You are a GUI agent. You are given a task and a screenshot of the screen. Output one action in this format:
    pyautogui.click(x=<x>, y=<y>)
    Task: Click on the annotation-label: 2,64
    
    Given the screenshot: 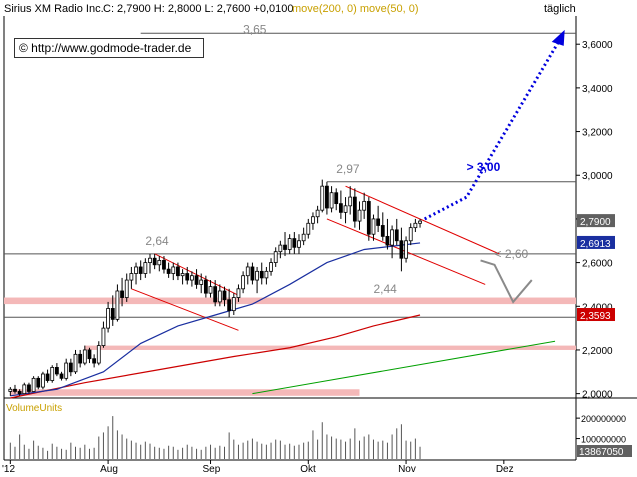 What is the action you would take?
    pyautogui.click(x=157, y=241)
    